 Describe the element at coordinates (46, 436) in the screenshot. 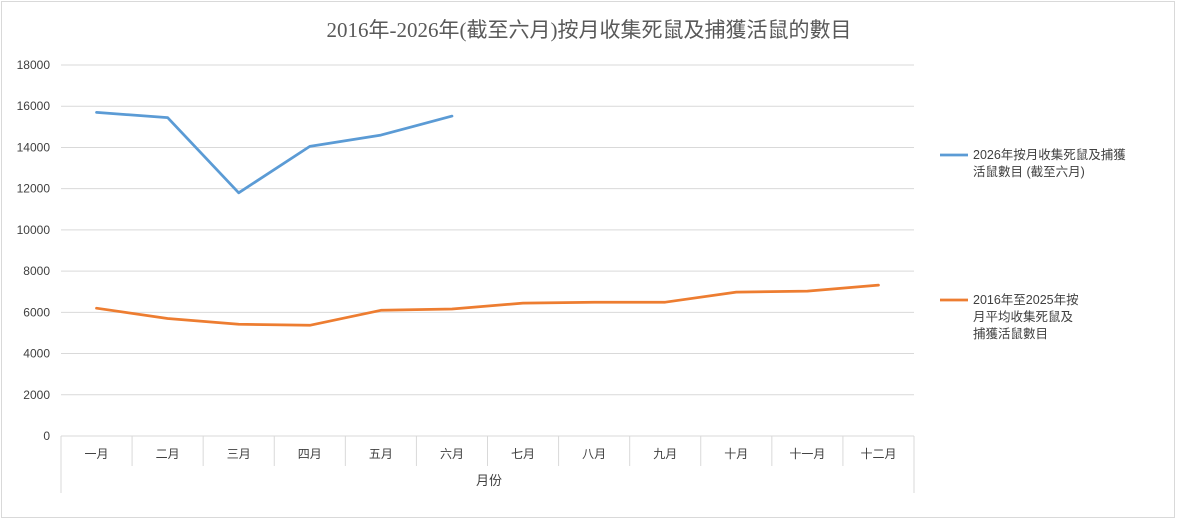

I see `y-tick-label: 0` at that location.